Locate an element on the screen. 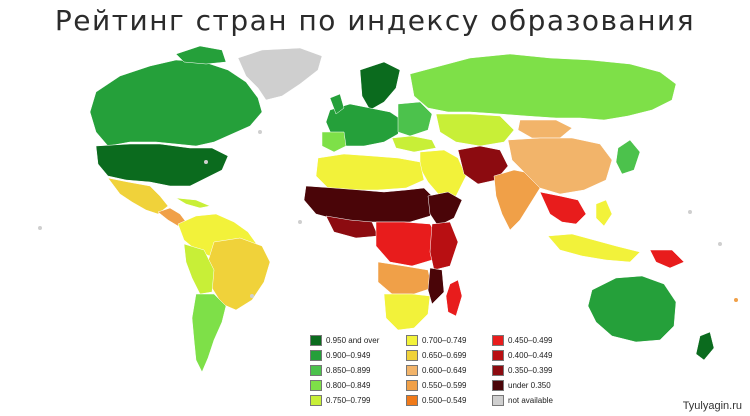  legend-label: 0.750–0.799 is located at coordinates (348, 400).